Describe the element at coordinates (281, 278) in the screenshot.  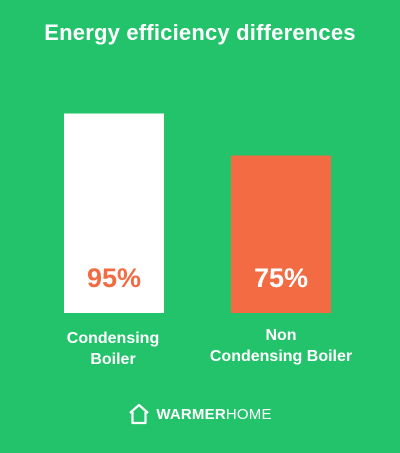
I see `bar-value-label: 75%` at that location.